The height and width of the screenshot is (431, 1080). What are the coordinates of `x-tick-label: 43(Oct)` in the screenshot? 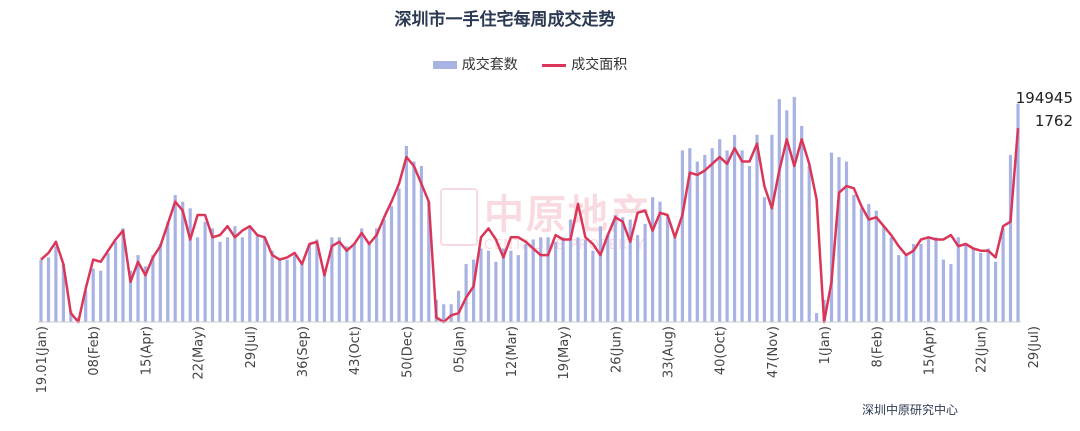 It's located at (355, 350).